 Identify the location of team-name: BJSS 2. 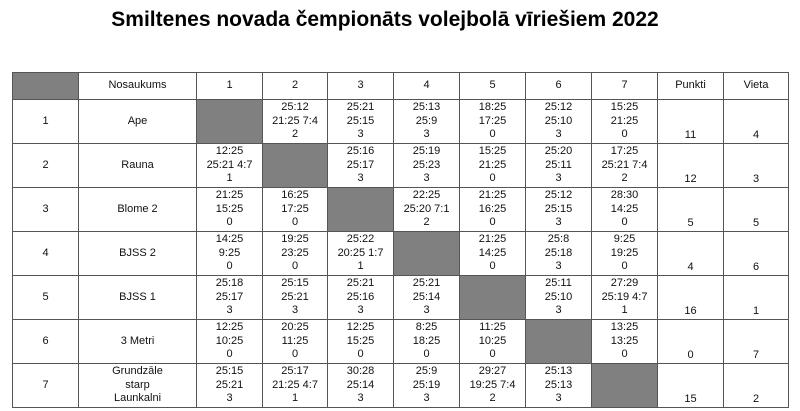
(137, 253).